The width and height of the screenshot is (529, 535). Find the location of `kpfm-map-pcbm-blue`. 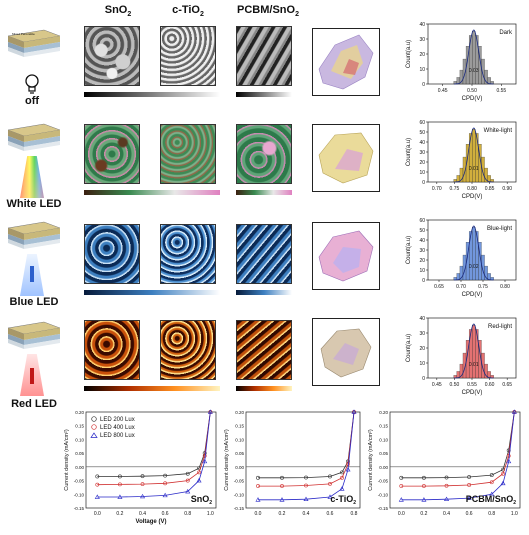

kpfm-map-pcbm-blue is located at coordinates (264, 254).